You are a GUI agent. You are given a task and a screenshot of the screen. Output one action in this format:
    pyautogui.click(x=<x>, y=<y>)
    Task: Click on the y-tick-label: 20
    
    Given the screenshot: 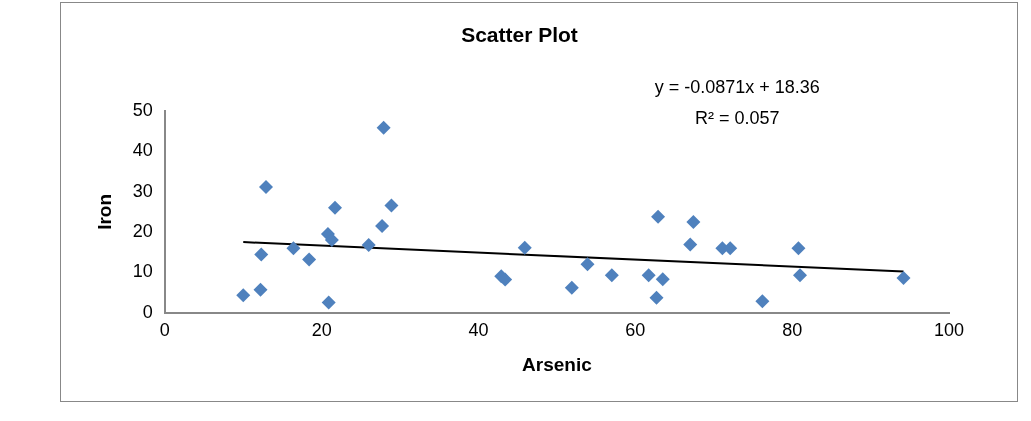 What is the action you would take?
    pyautogui.click(x=142, y=231)
    